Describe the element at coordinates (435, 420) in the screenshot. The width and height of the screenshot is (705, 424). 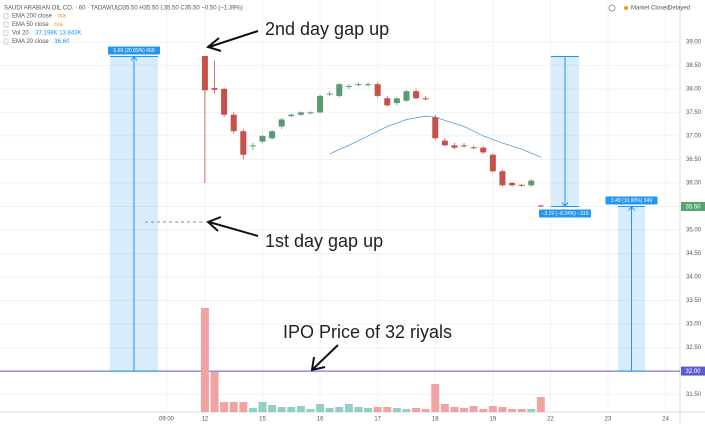
I see `x-tick-label: 18` at that location.